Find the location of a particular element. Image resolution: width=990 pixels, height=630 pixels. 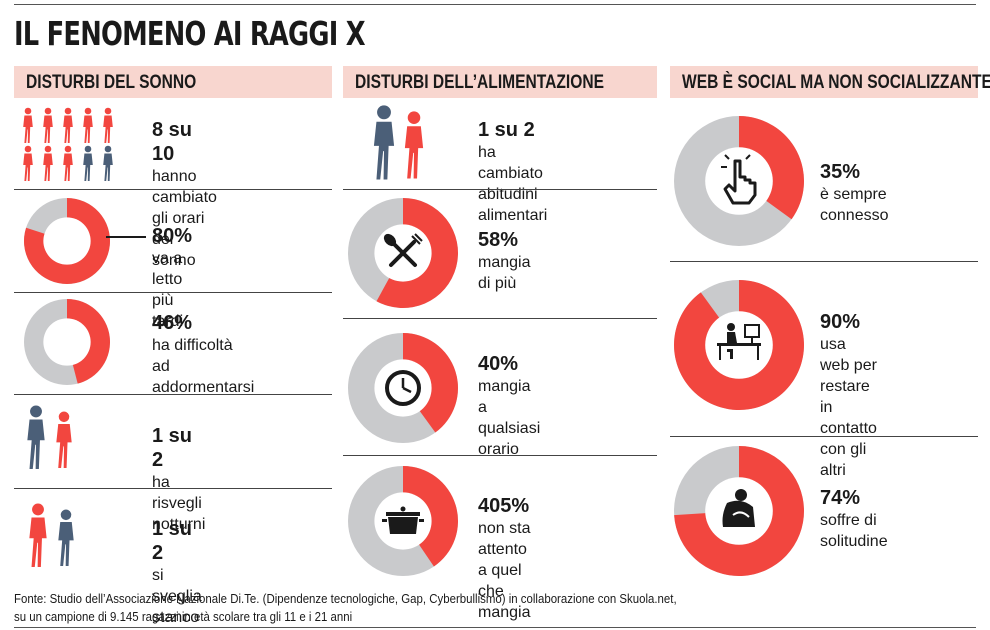

couple-icon is located at coordinates (398, 142).